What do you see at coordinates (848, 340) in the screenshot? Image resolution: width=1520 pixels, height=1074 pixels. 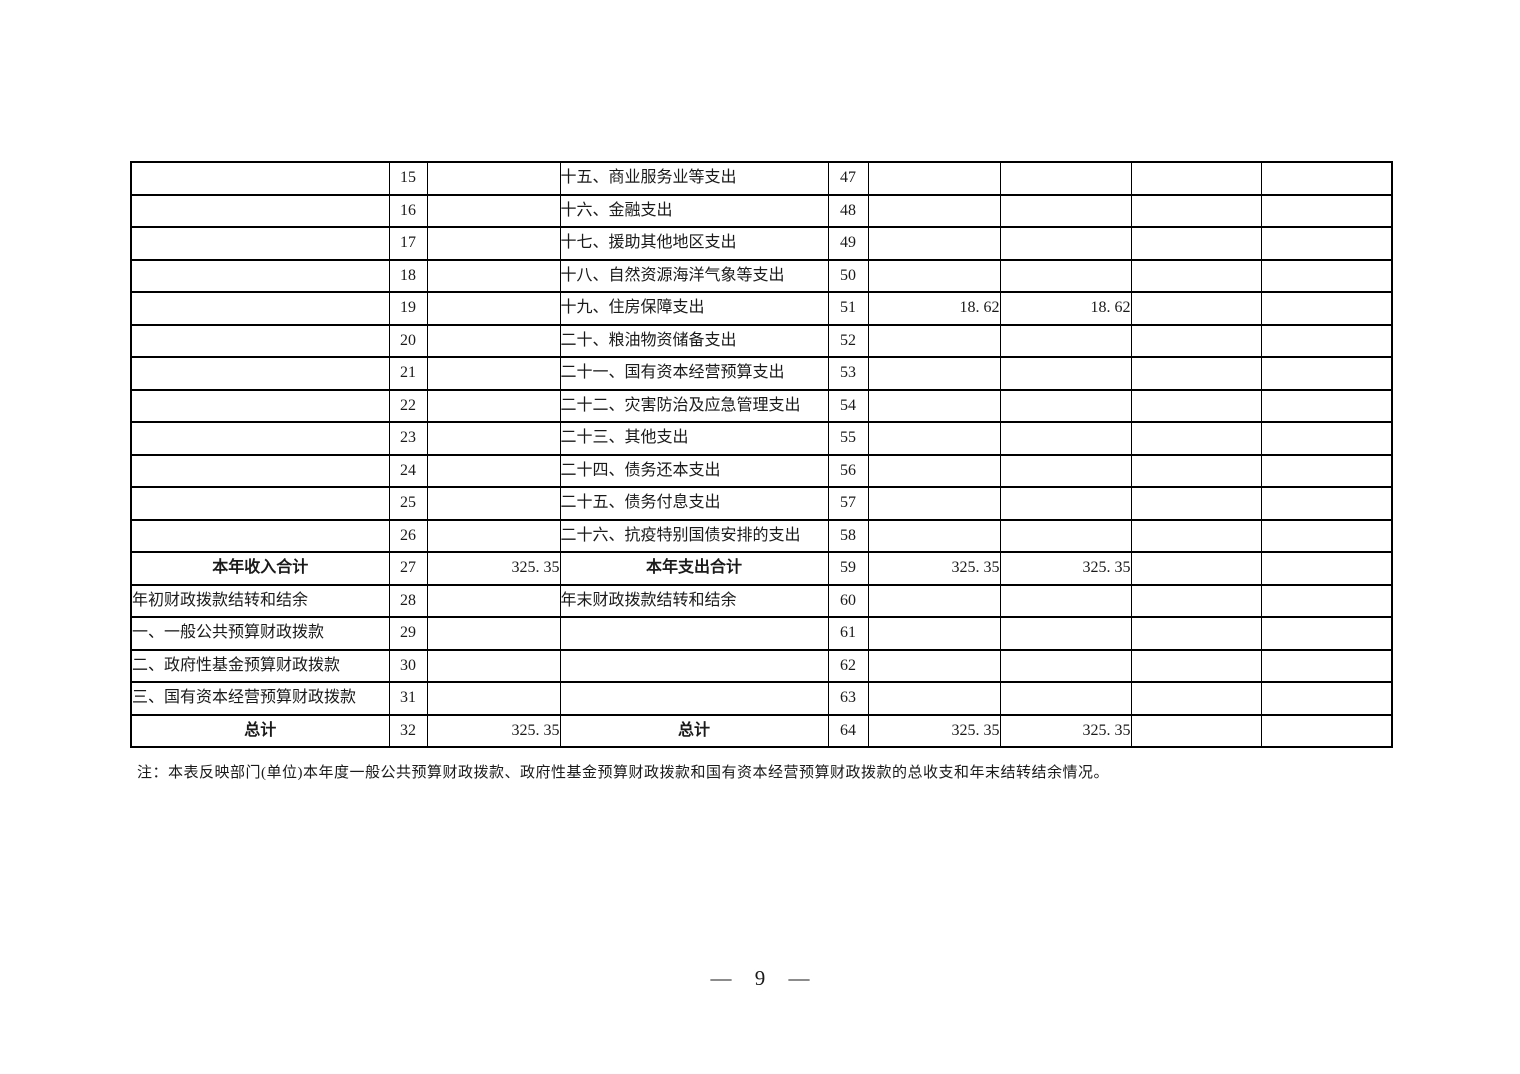 I see `expense-line-no-cell: 52` at bounding box center [848, 340].